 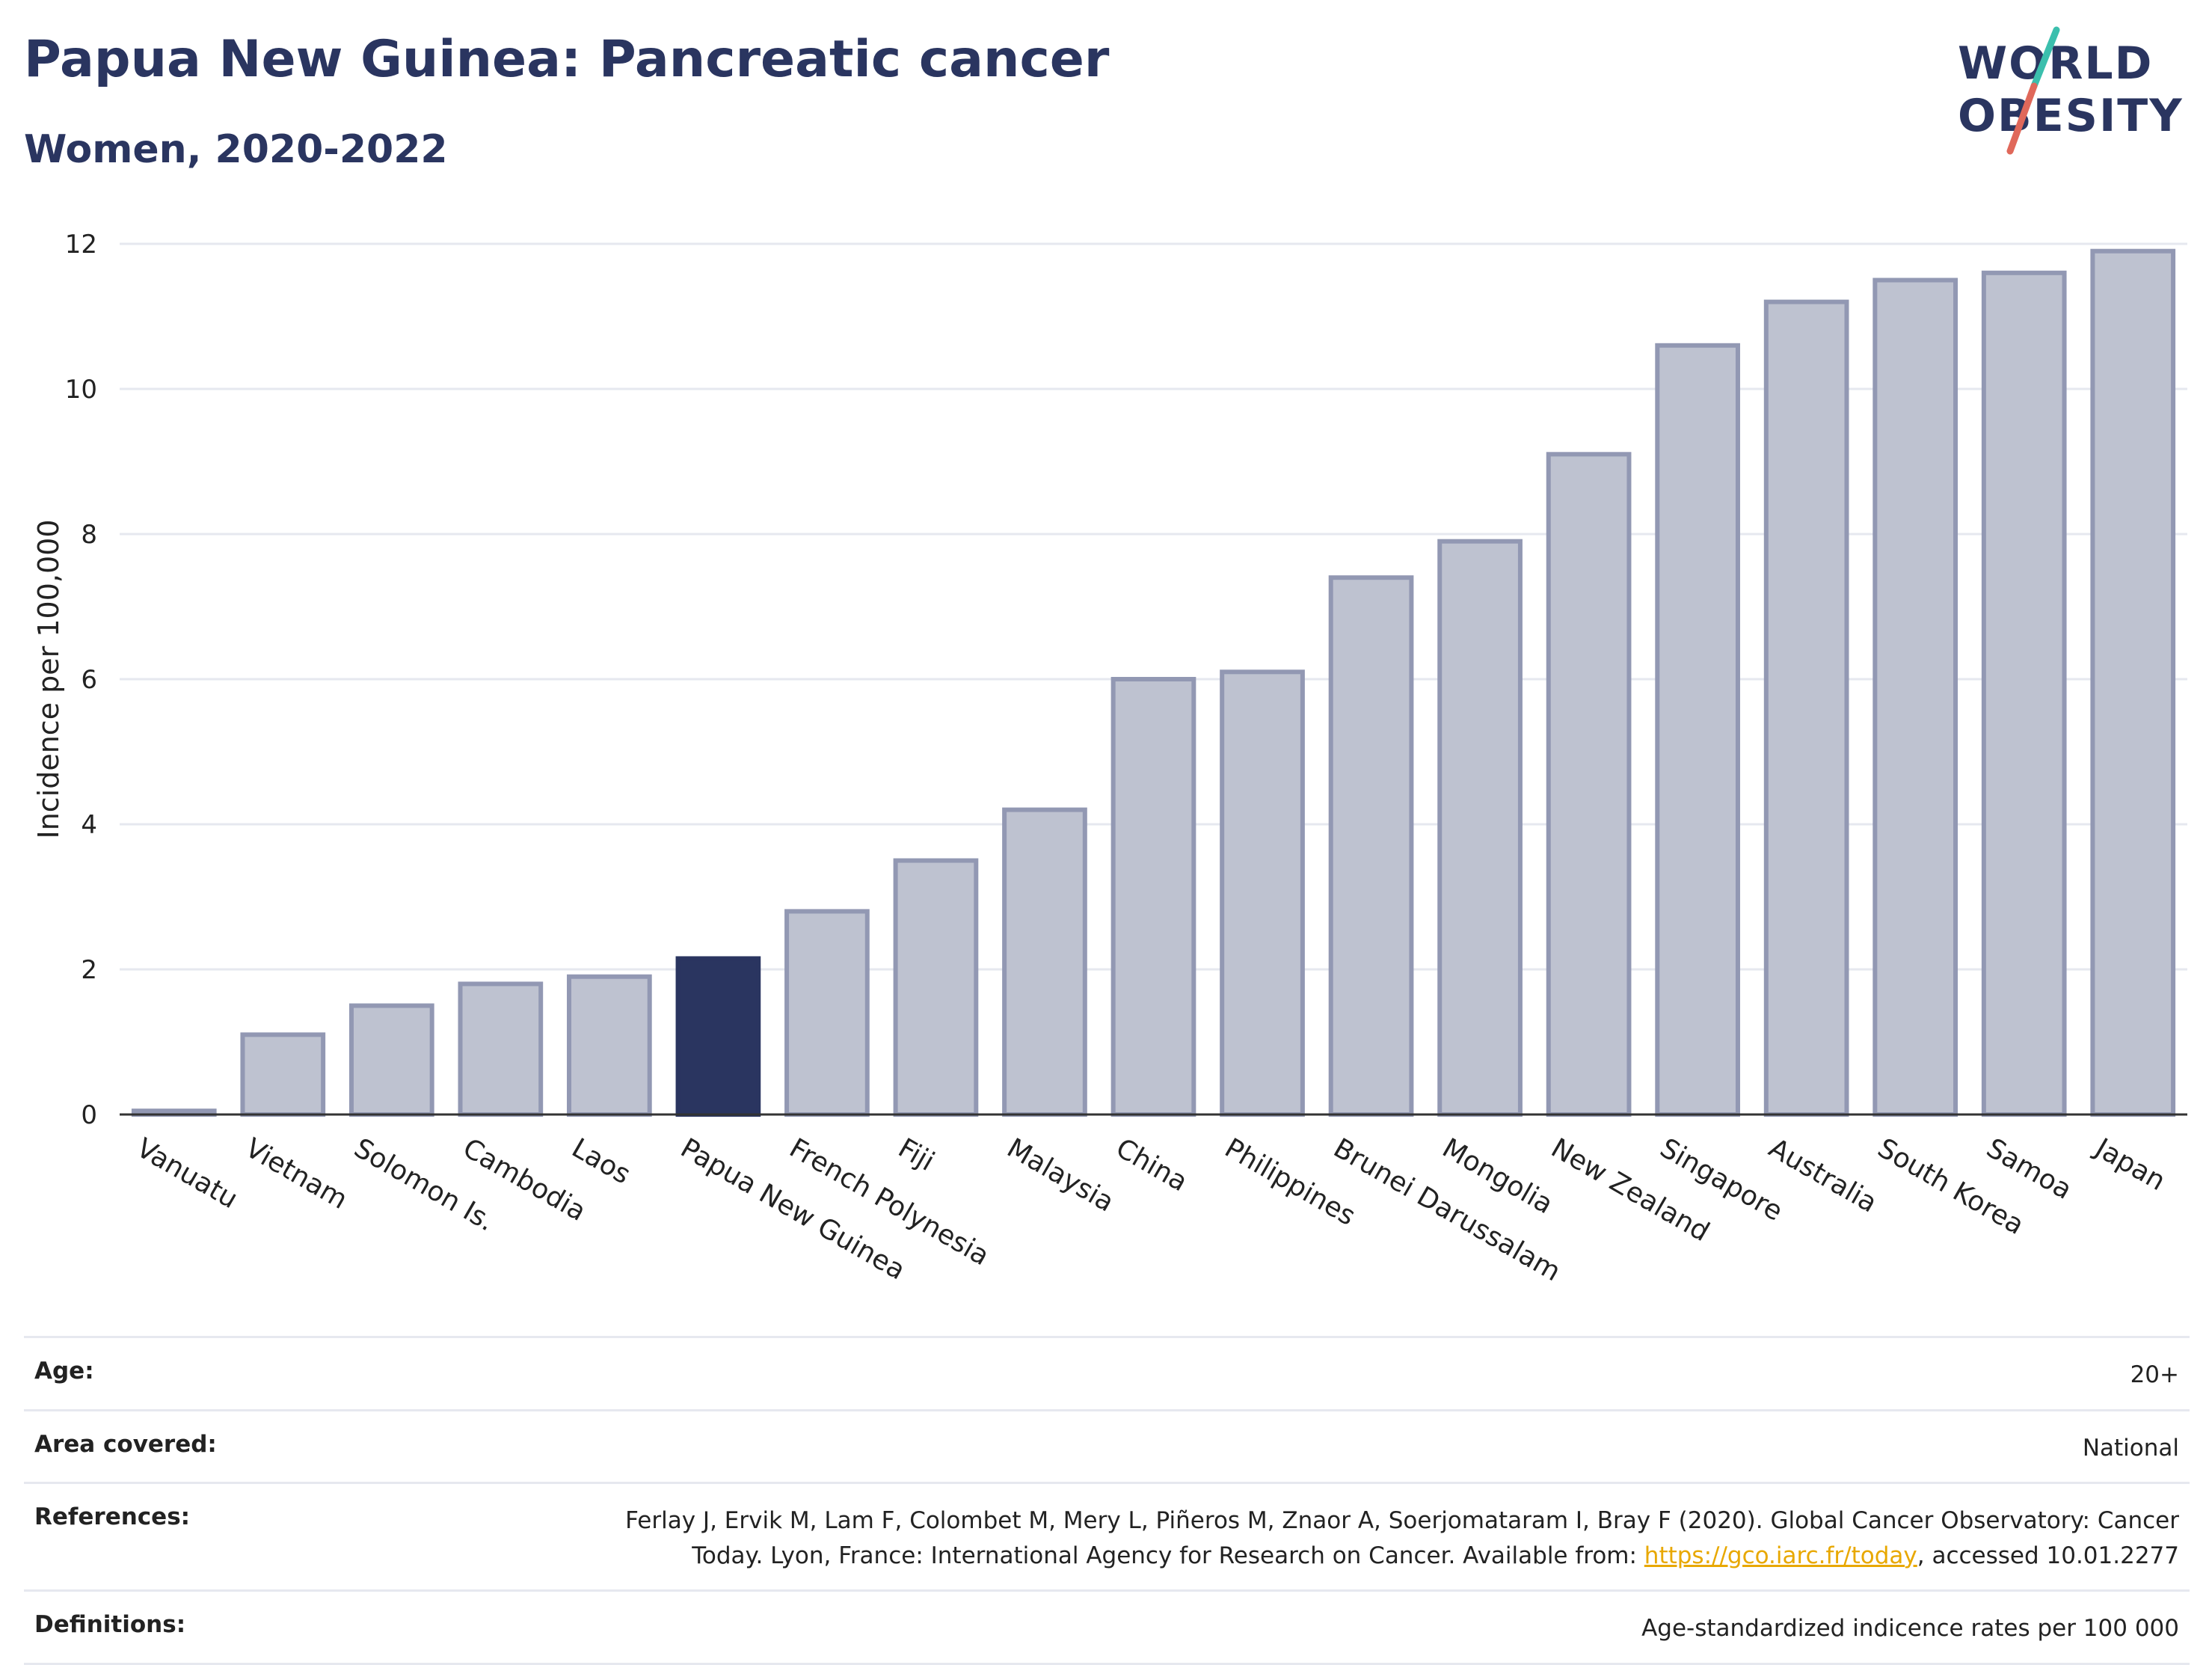 What do you see at coordinates (89, 680) in the screenshot?
I see `y-tick-label: 6` at bounding box center [89, 680].